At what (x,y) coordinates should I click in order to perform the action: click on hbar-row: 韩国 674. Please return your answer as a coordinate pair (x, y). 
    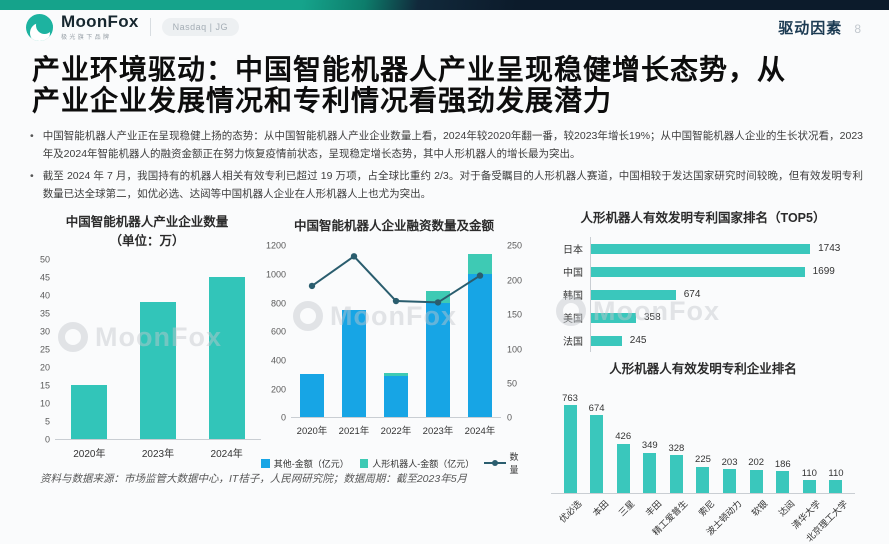
    Looking at the image, I should click on (703, 295).